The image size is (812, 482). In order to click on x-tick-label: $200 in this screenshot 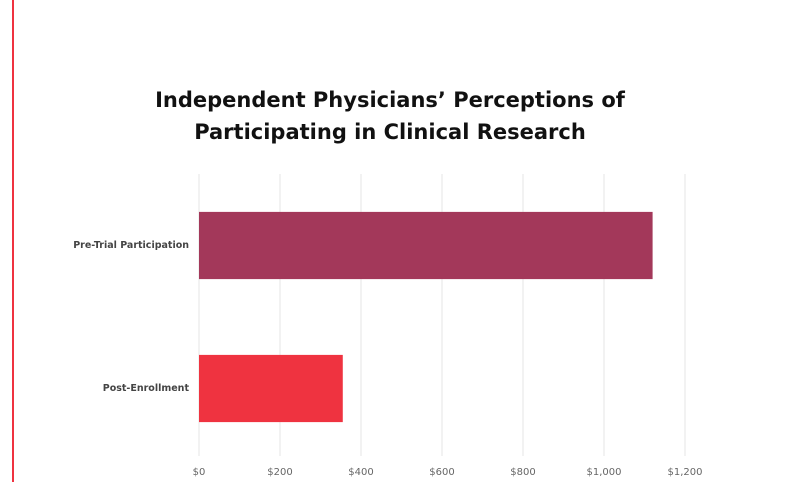, I will do `click(279, 472)`.